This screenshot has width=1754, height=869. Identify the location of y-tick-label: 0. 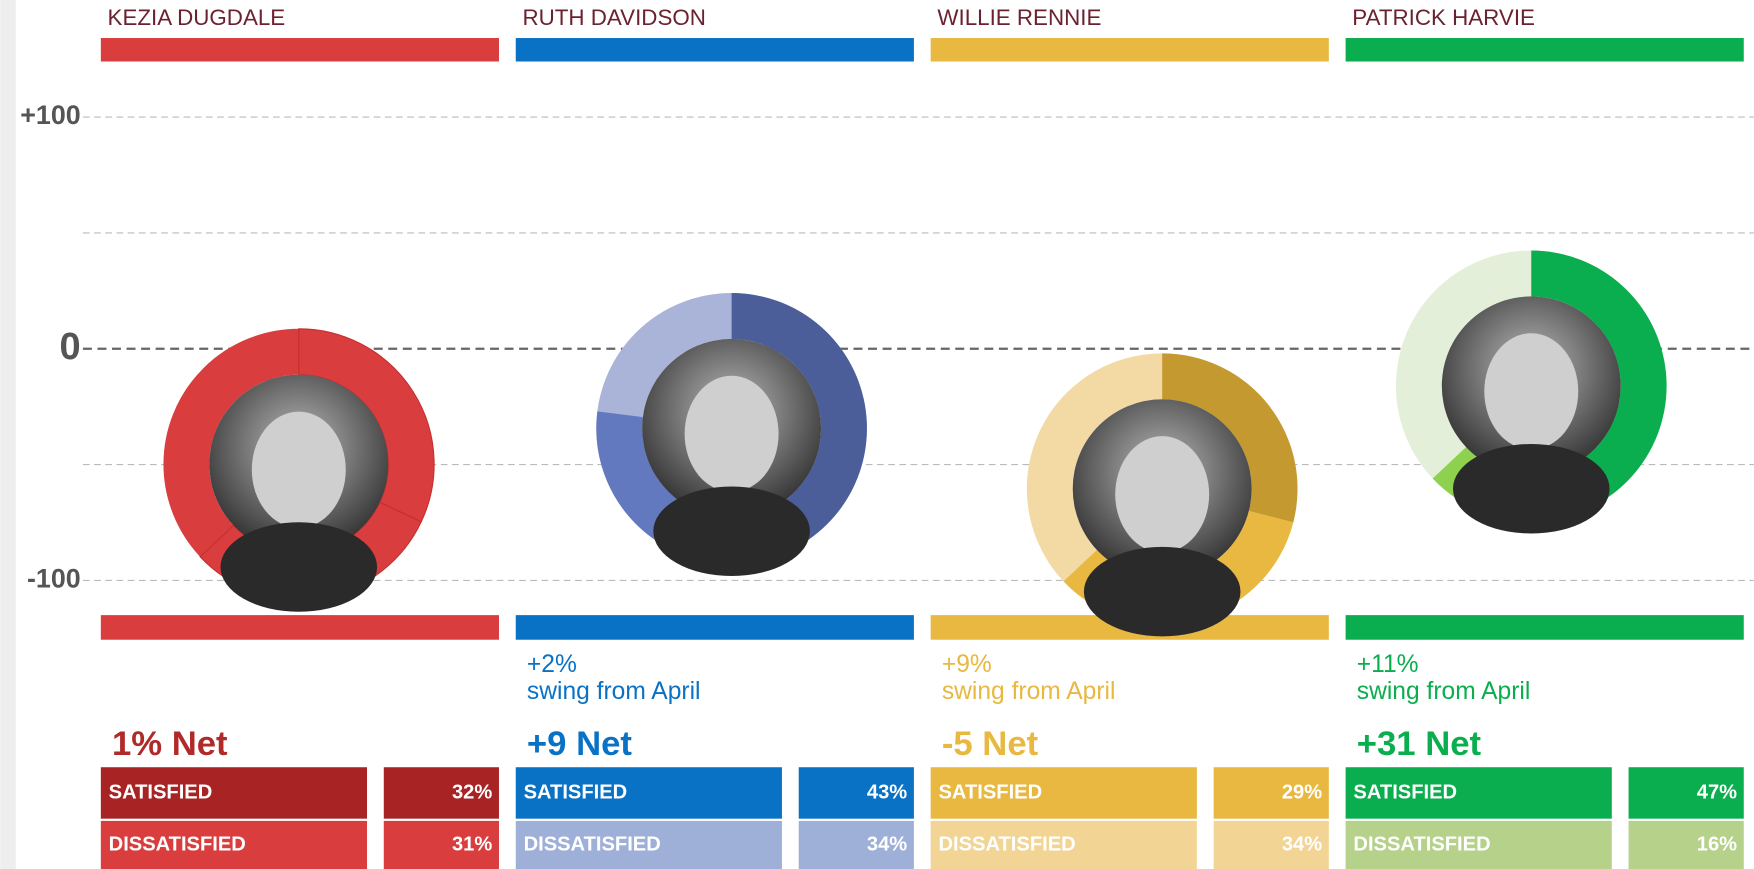
(70, 347).